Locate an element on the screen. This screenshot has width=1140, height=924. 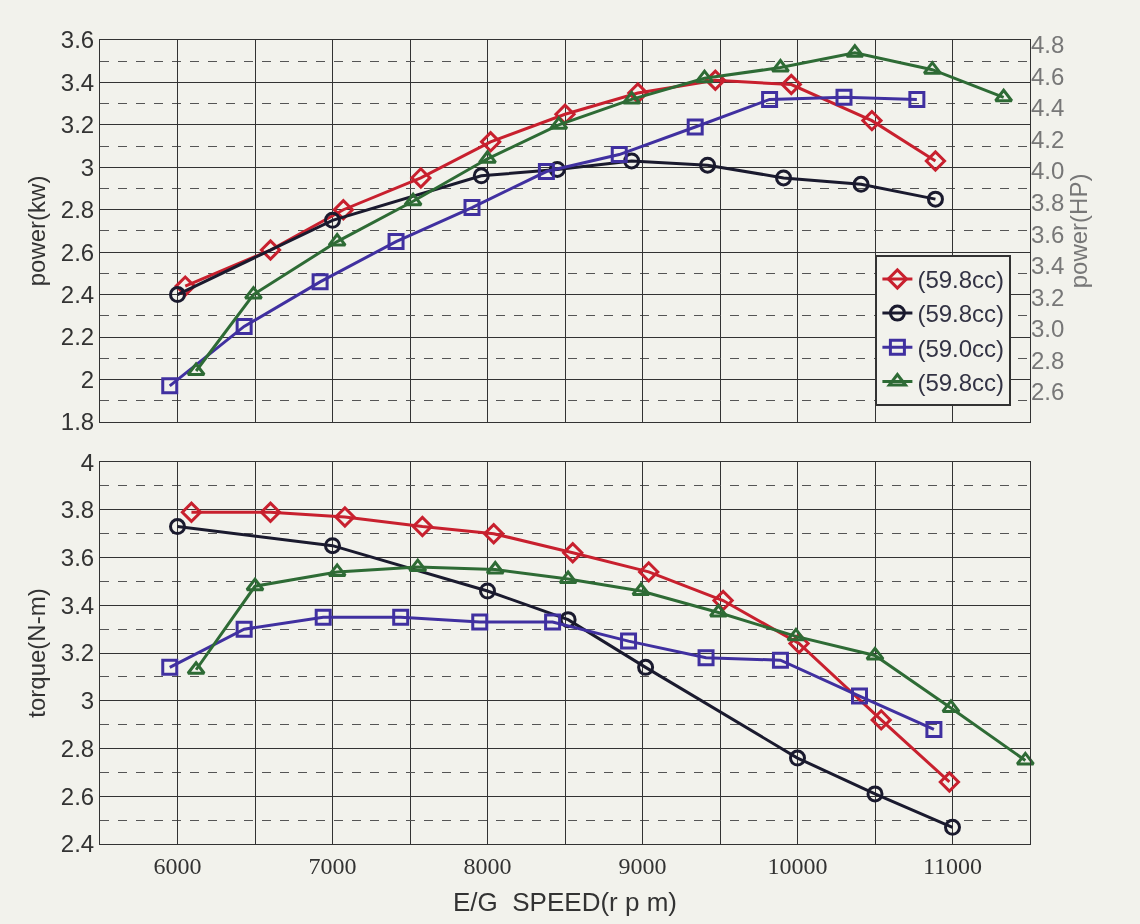
x-axis-title: E/G SPEED(r p m) is located at coordinates (565, 902).